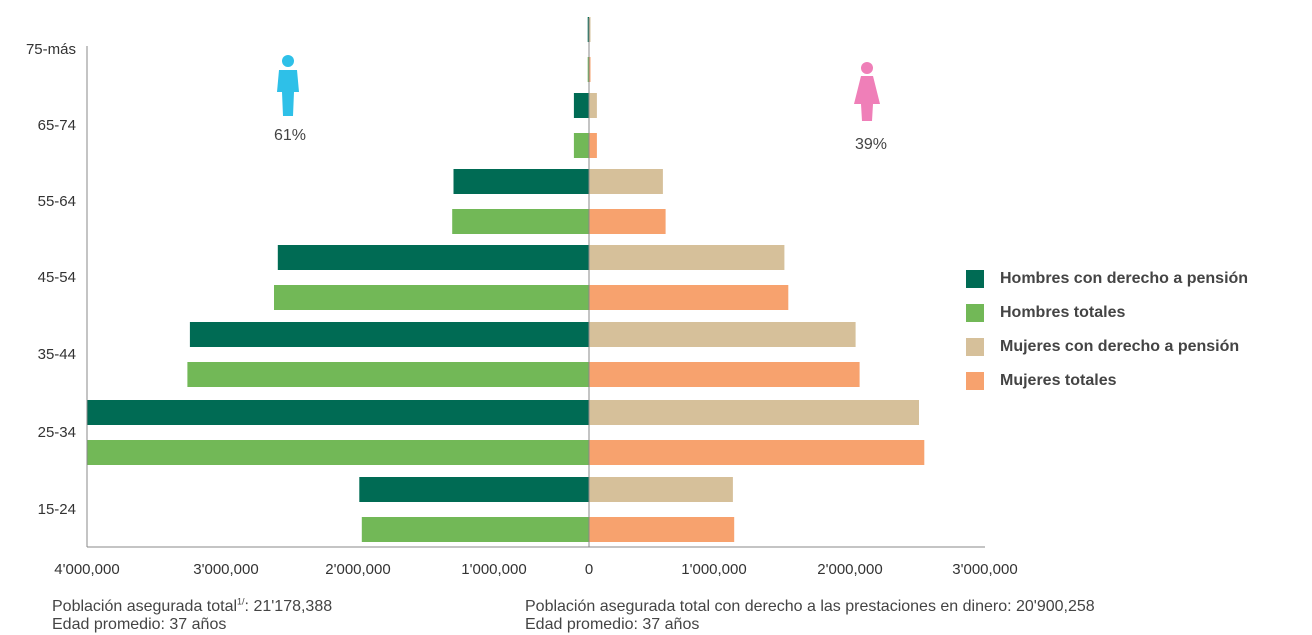 The width and height of the screenshot is (1312, 635). I want to click on bar-male-total-75-más, so click(588, 69).